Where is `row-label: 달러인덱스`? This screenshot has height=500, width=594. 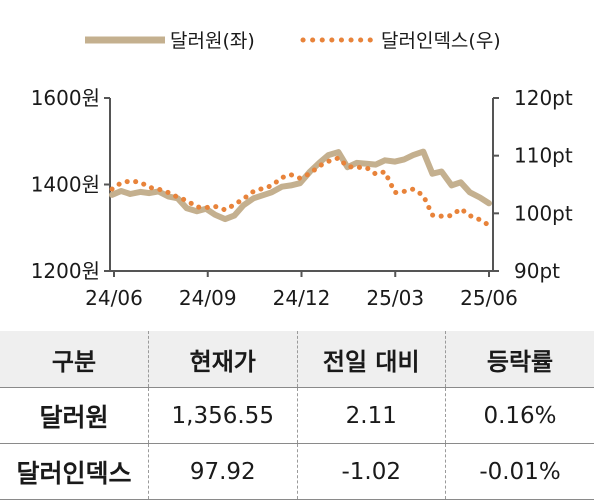
row-label: 달러인덱스 is located at coordinates (74, 472).